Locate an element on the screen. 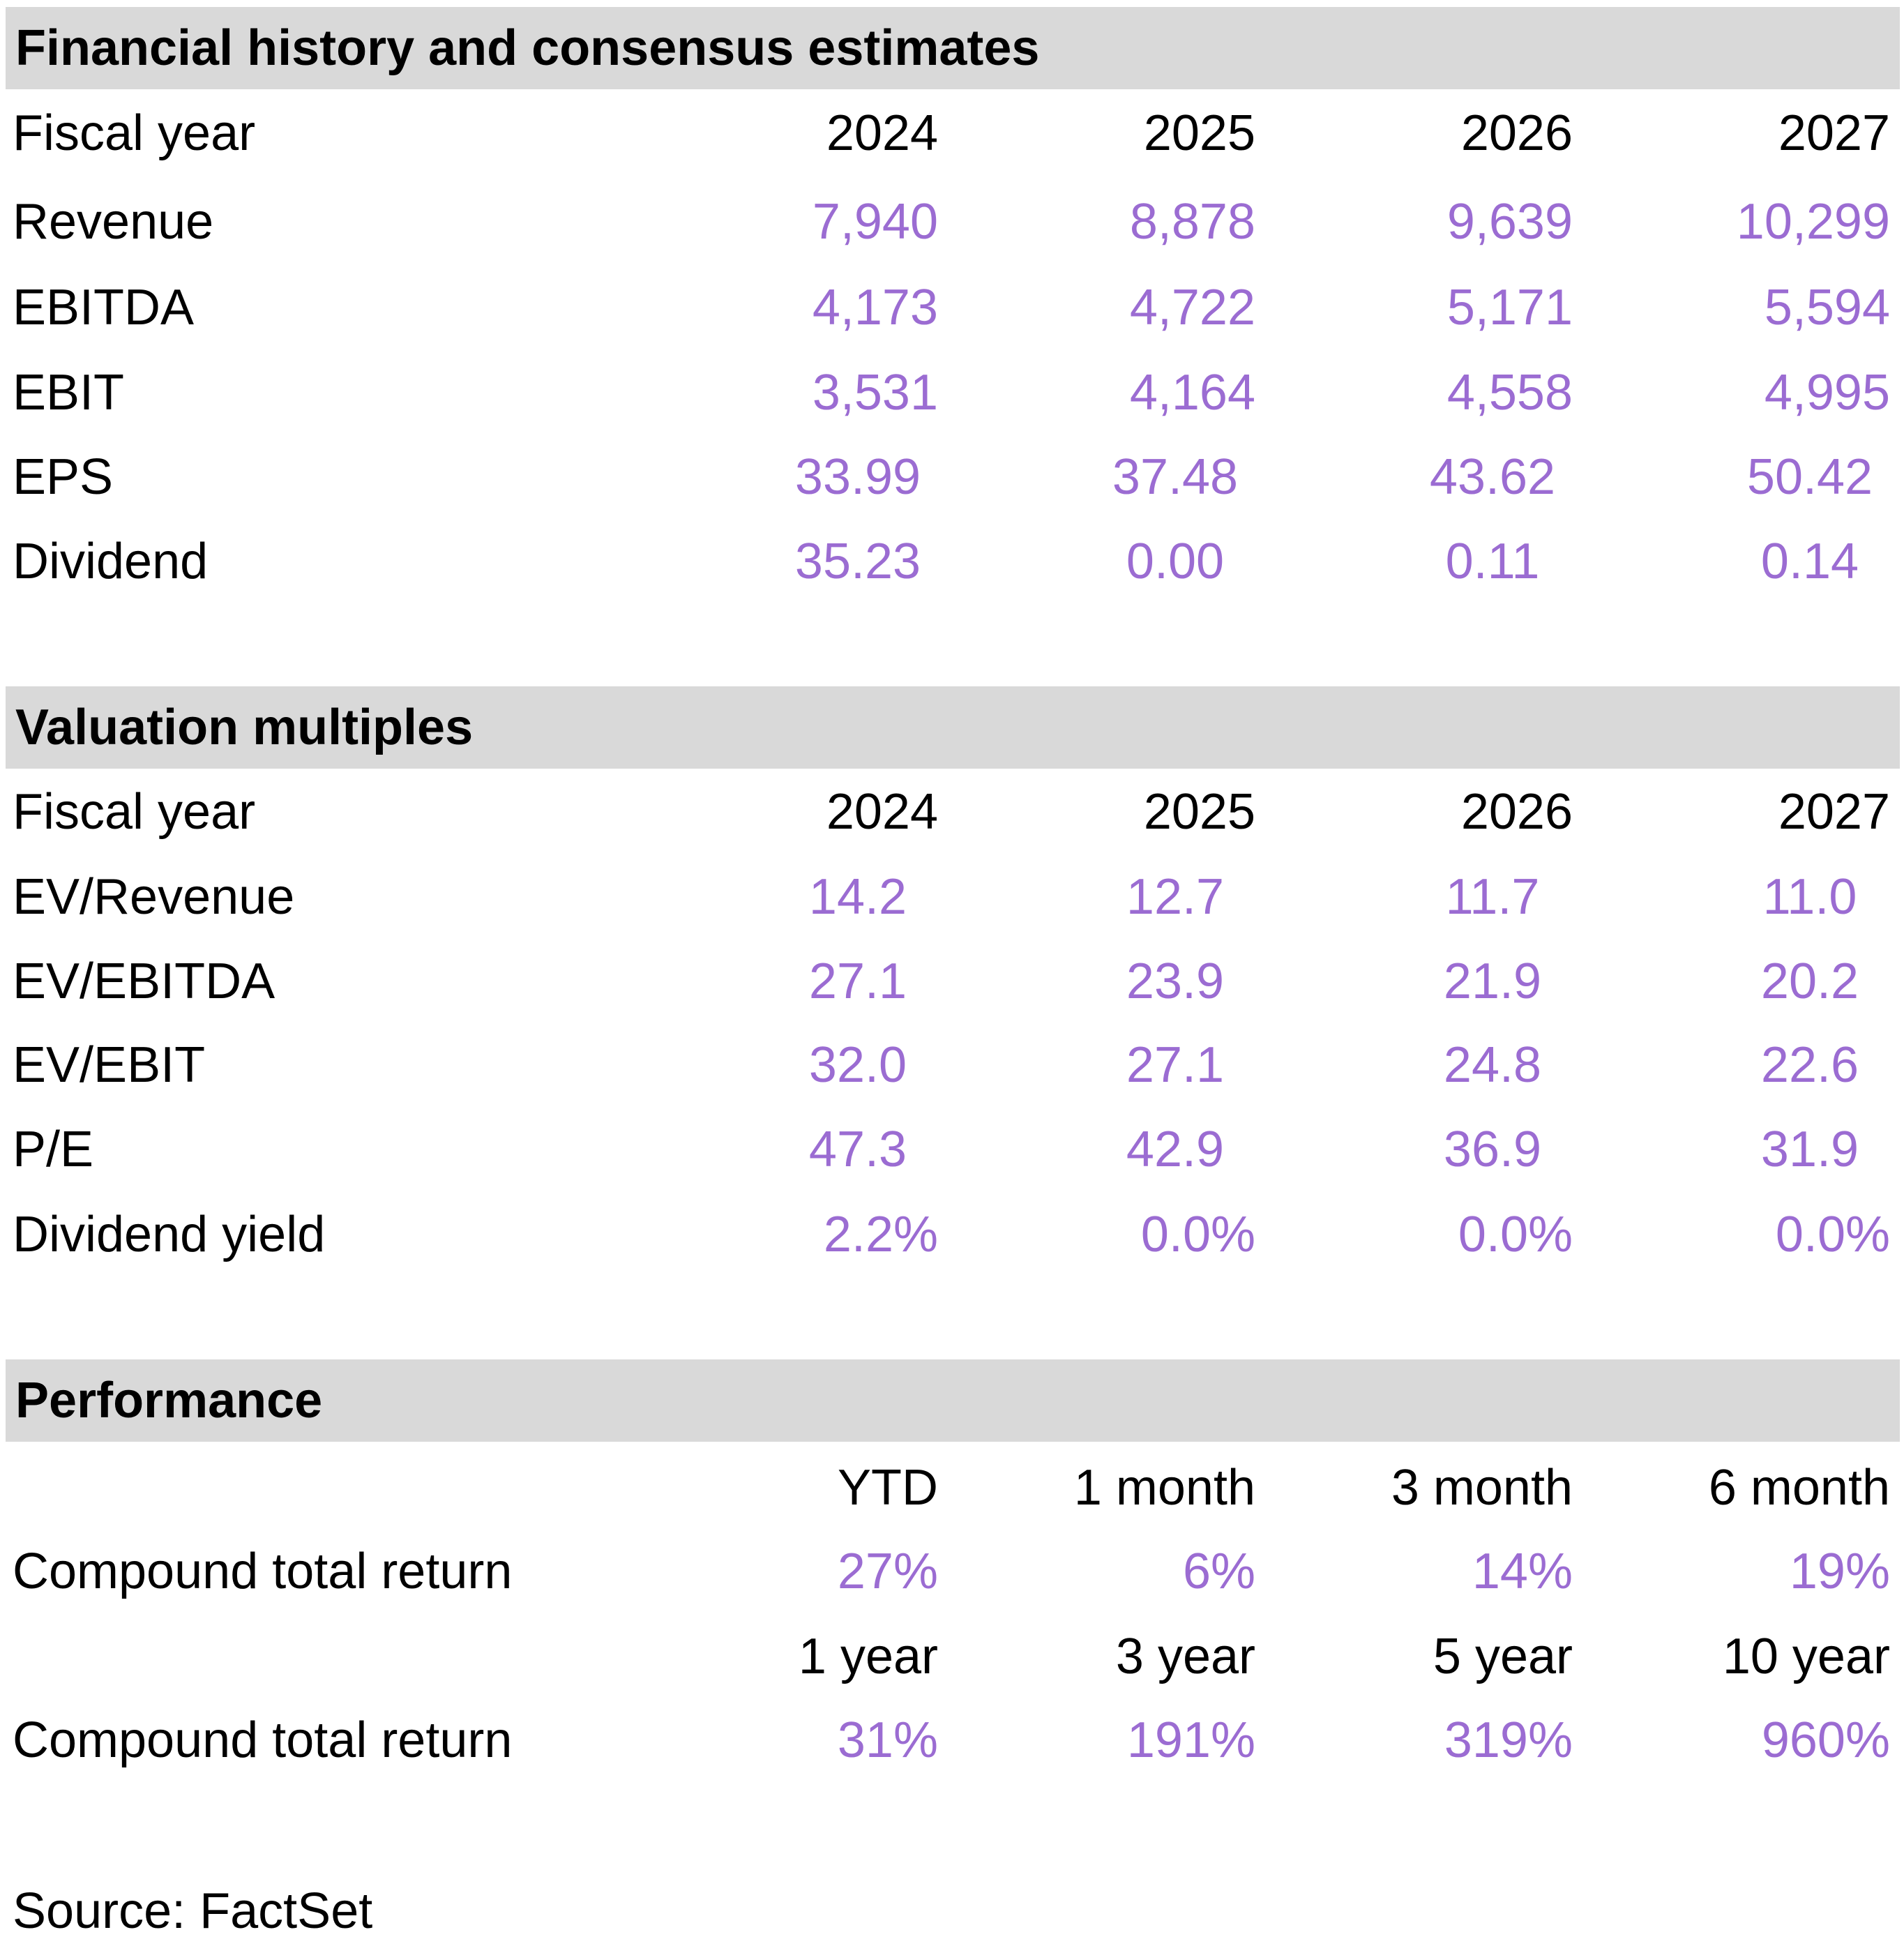  value-cell: 21.9 is located at coordinates (1492, 981).